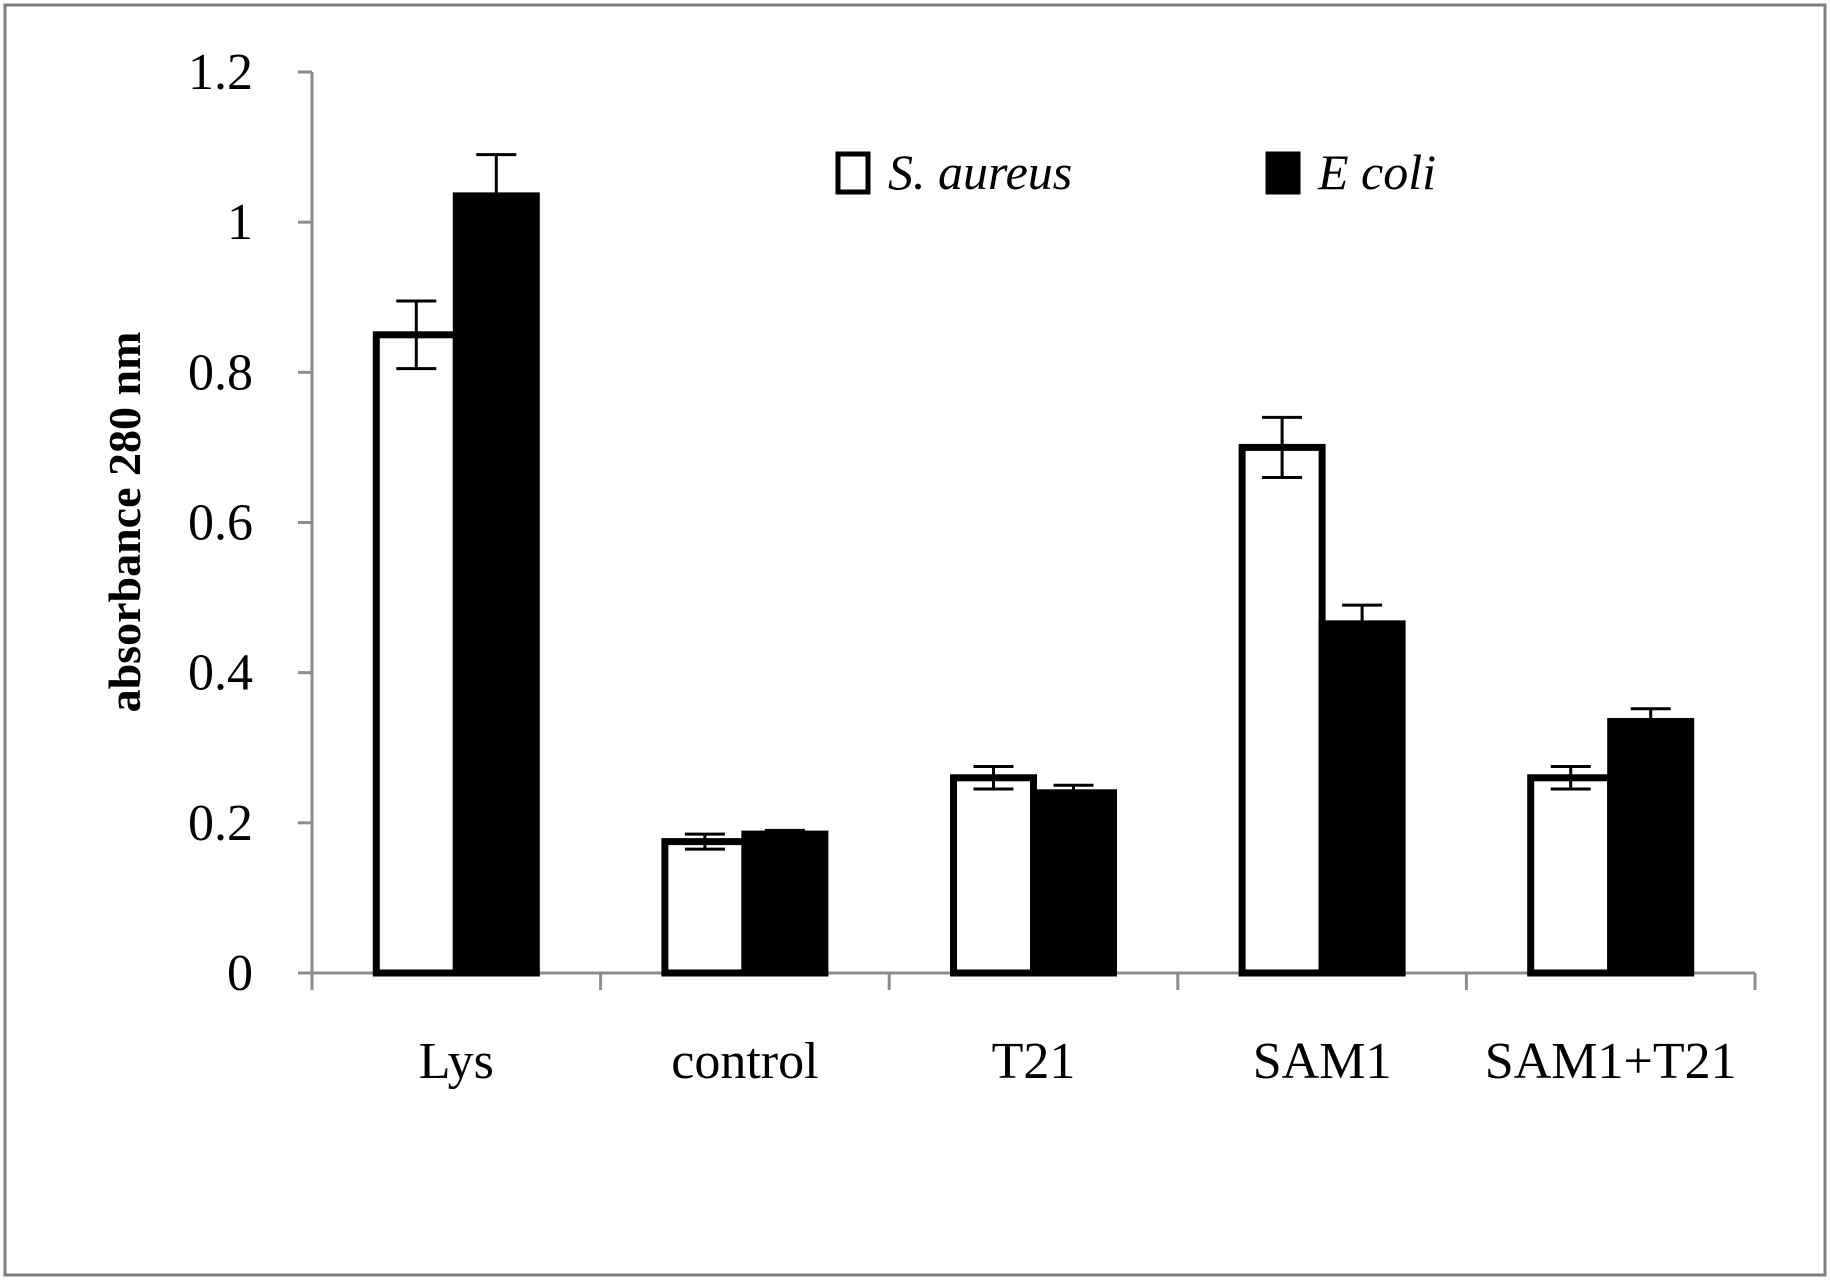 Image resolution: width=1830 pixels, height=1280 pixels. Describe the element at coordinates (1571, 875) in the screenshot. I see `bar-s-aureus-sam1-t21` at that location.